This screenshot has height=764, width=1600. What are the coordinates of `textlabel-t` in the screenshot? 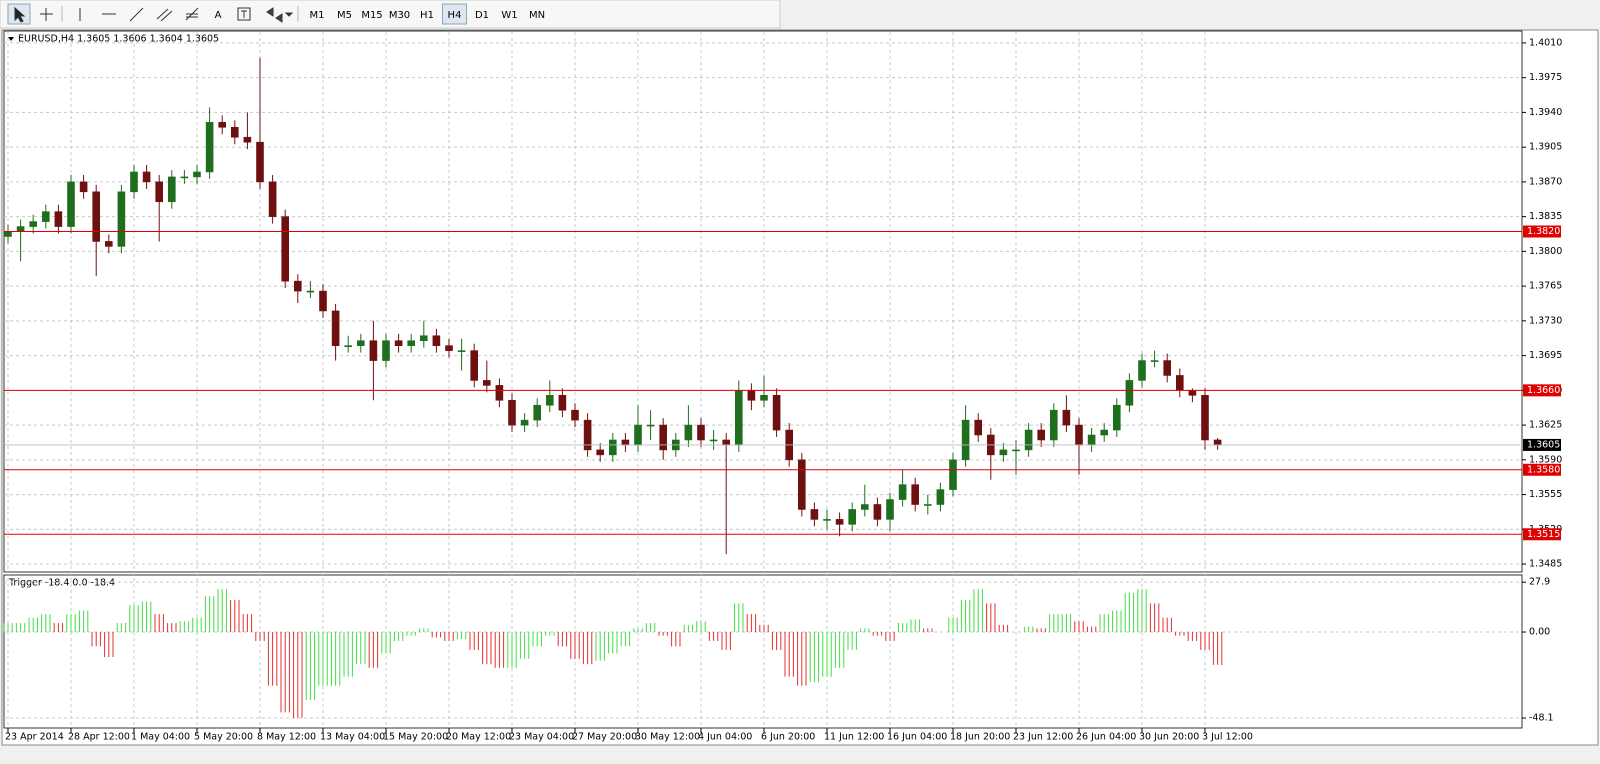 It's located at (244, 14).